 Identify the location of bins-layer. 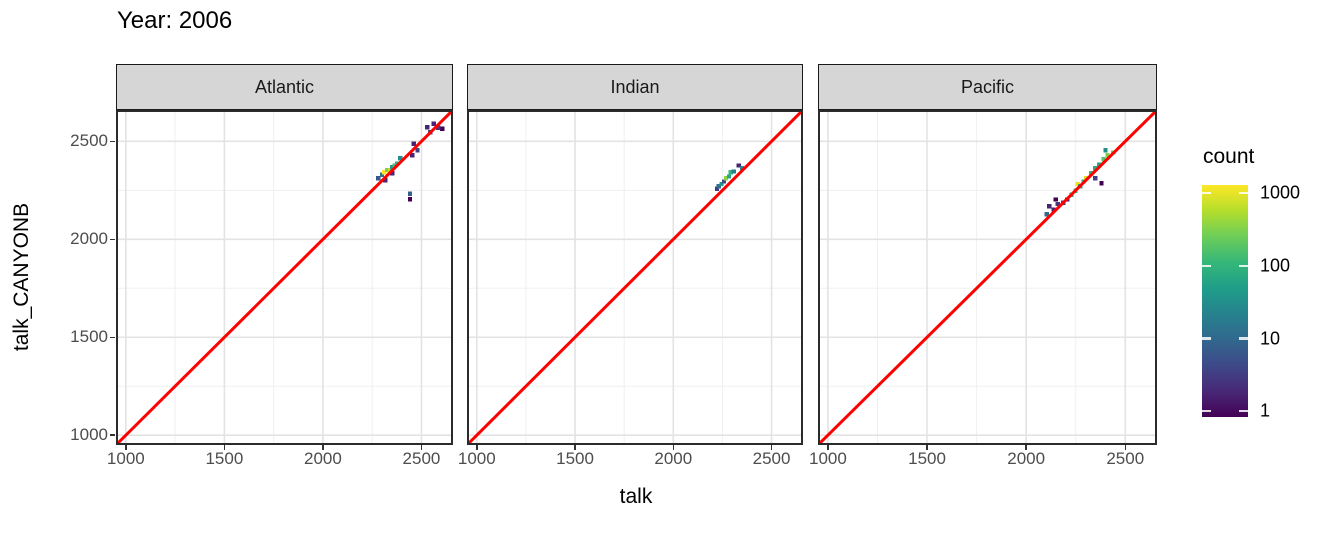
(729, 177).